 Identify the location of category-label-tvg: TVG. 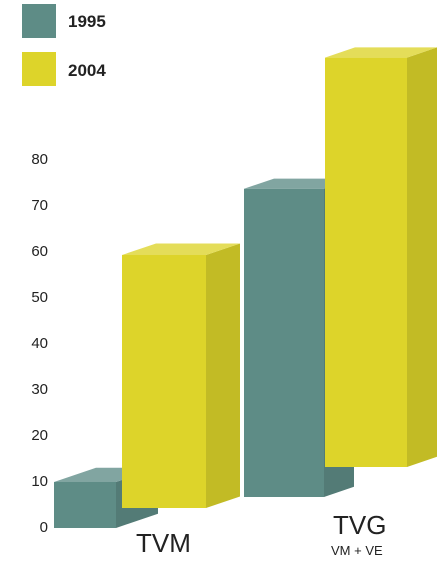
(359, 525).